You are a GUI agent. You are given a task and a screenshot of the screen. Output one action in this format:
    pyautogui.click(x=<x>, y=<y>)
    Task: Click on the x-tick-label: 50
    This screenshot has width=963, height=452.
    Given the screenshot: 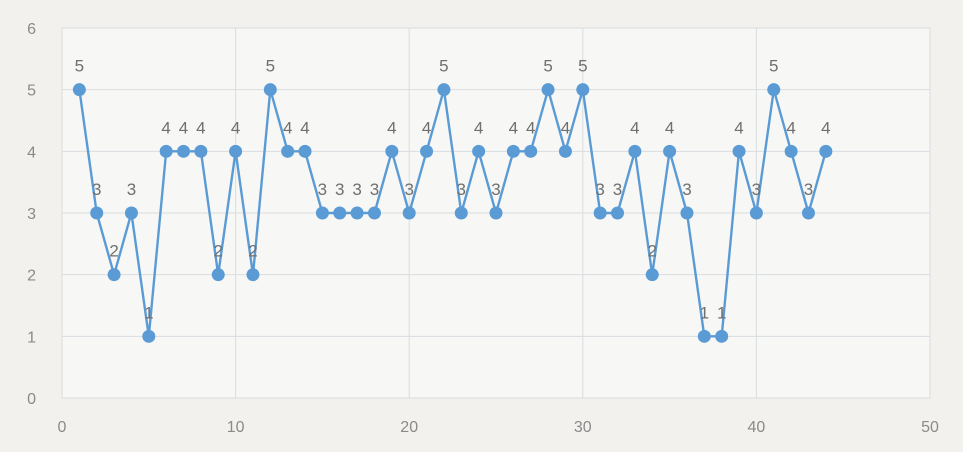 What is the action you would take?
    pyautogui.click(x=930, y=427)
    